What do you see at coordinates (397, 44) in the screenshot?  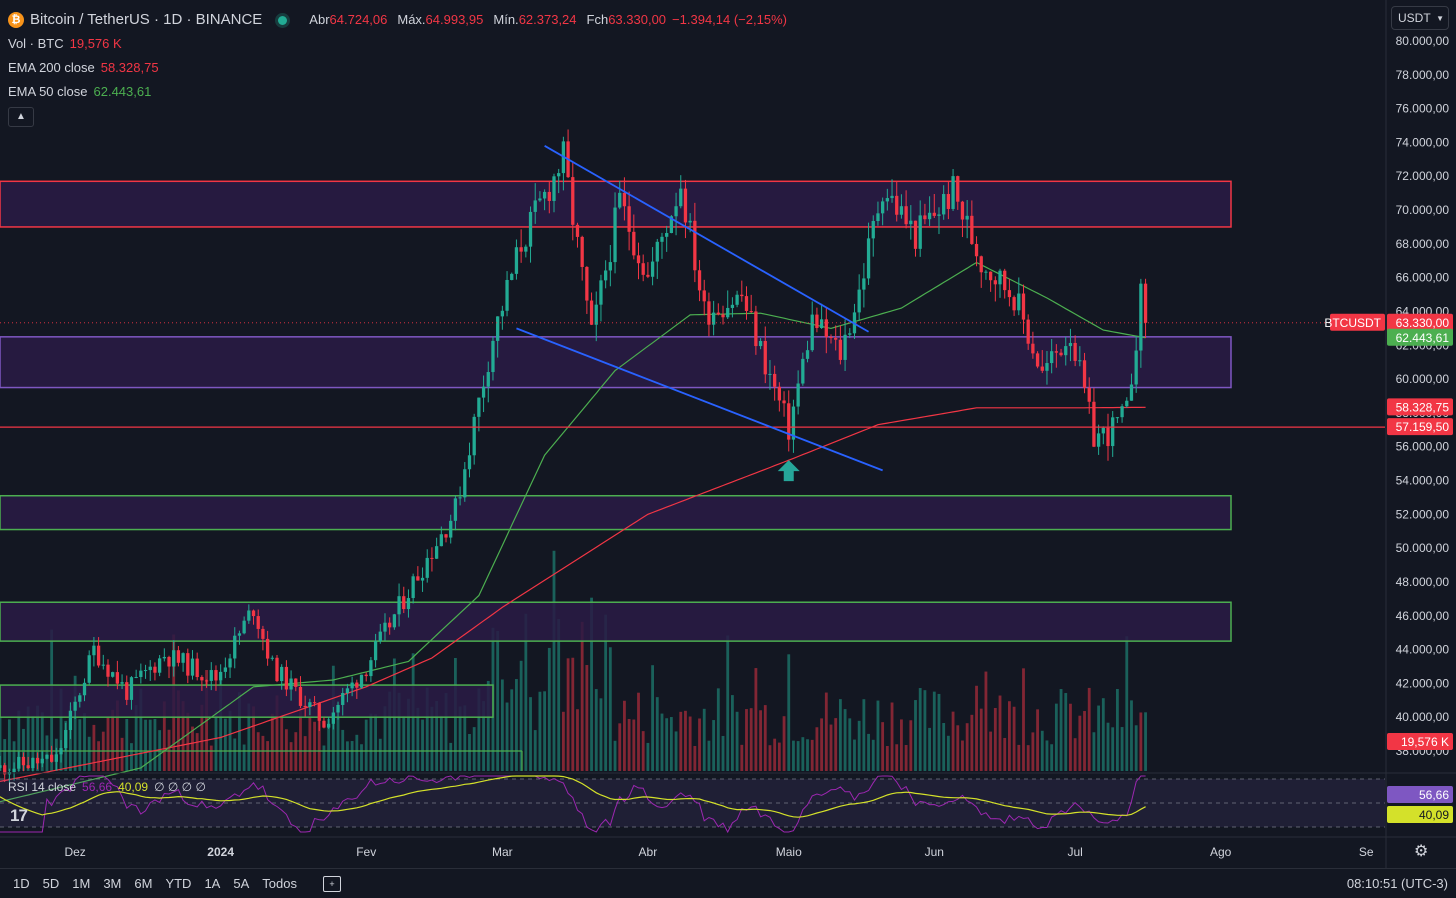 I see `volume-legend: Vol · BTC 19,576 K` at bounding box center [397, 44].